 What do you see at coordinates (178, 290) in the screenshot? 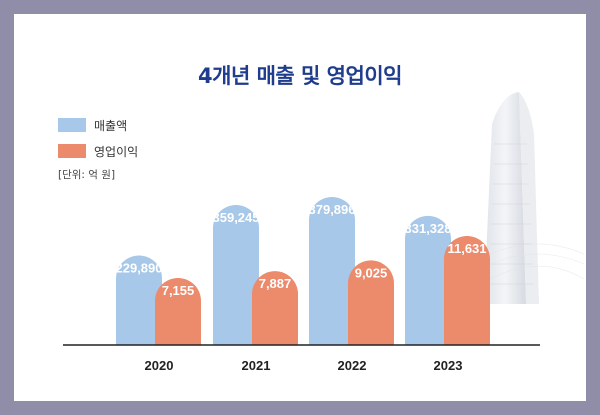
I see `data-label-profit-2020: 7,155` at bounding box center [178, 290].